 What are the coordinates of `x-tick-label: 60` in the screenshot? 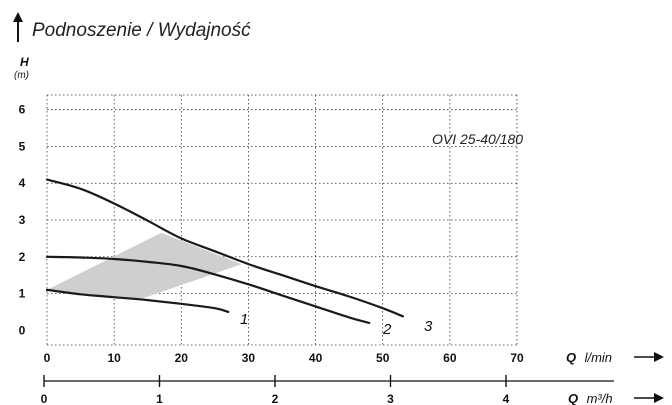 It's located at (450, 358).